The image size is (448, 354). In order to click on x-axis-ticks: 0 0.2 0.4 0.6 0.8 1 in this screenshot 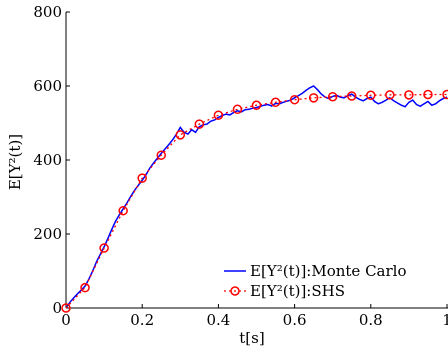, I will do `click(254, 316)`.